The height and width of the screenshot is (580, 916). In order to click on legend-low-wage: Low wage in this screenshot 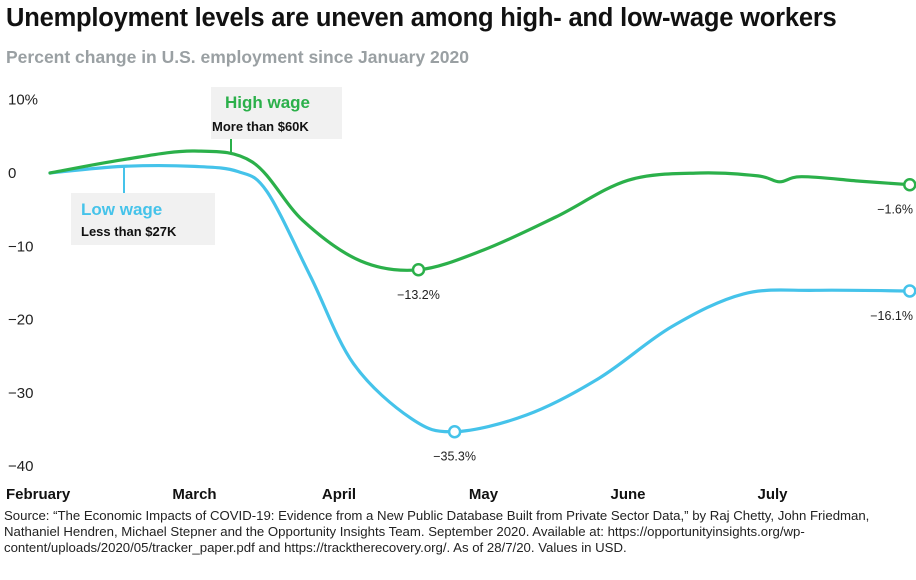, I will do `click(121, 209)`.